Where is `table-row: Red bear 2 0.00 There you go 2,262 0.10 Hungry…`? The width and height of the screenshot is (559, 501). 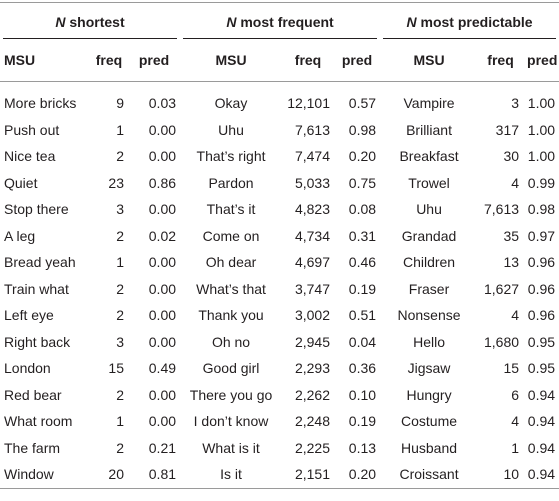
table-row: Red bear 2 0.00 There you go 2,262 0.10 Hungry… is located at coordinates (279, 395).